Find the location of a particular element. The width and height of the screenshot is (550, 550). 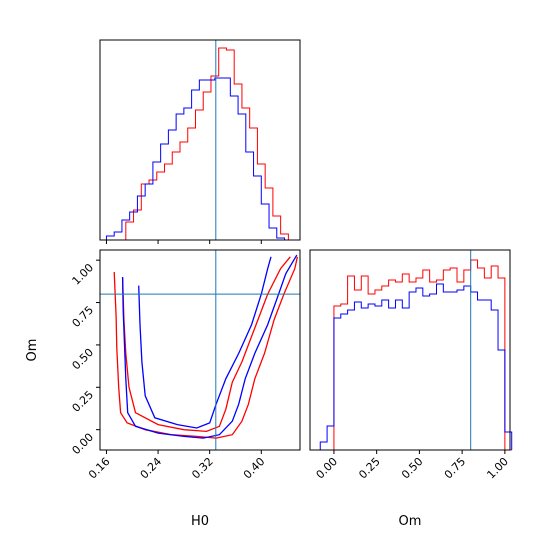

om-marginal-frame is located at coordinates (410, 350).